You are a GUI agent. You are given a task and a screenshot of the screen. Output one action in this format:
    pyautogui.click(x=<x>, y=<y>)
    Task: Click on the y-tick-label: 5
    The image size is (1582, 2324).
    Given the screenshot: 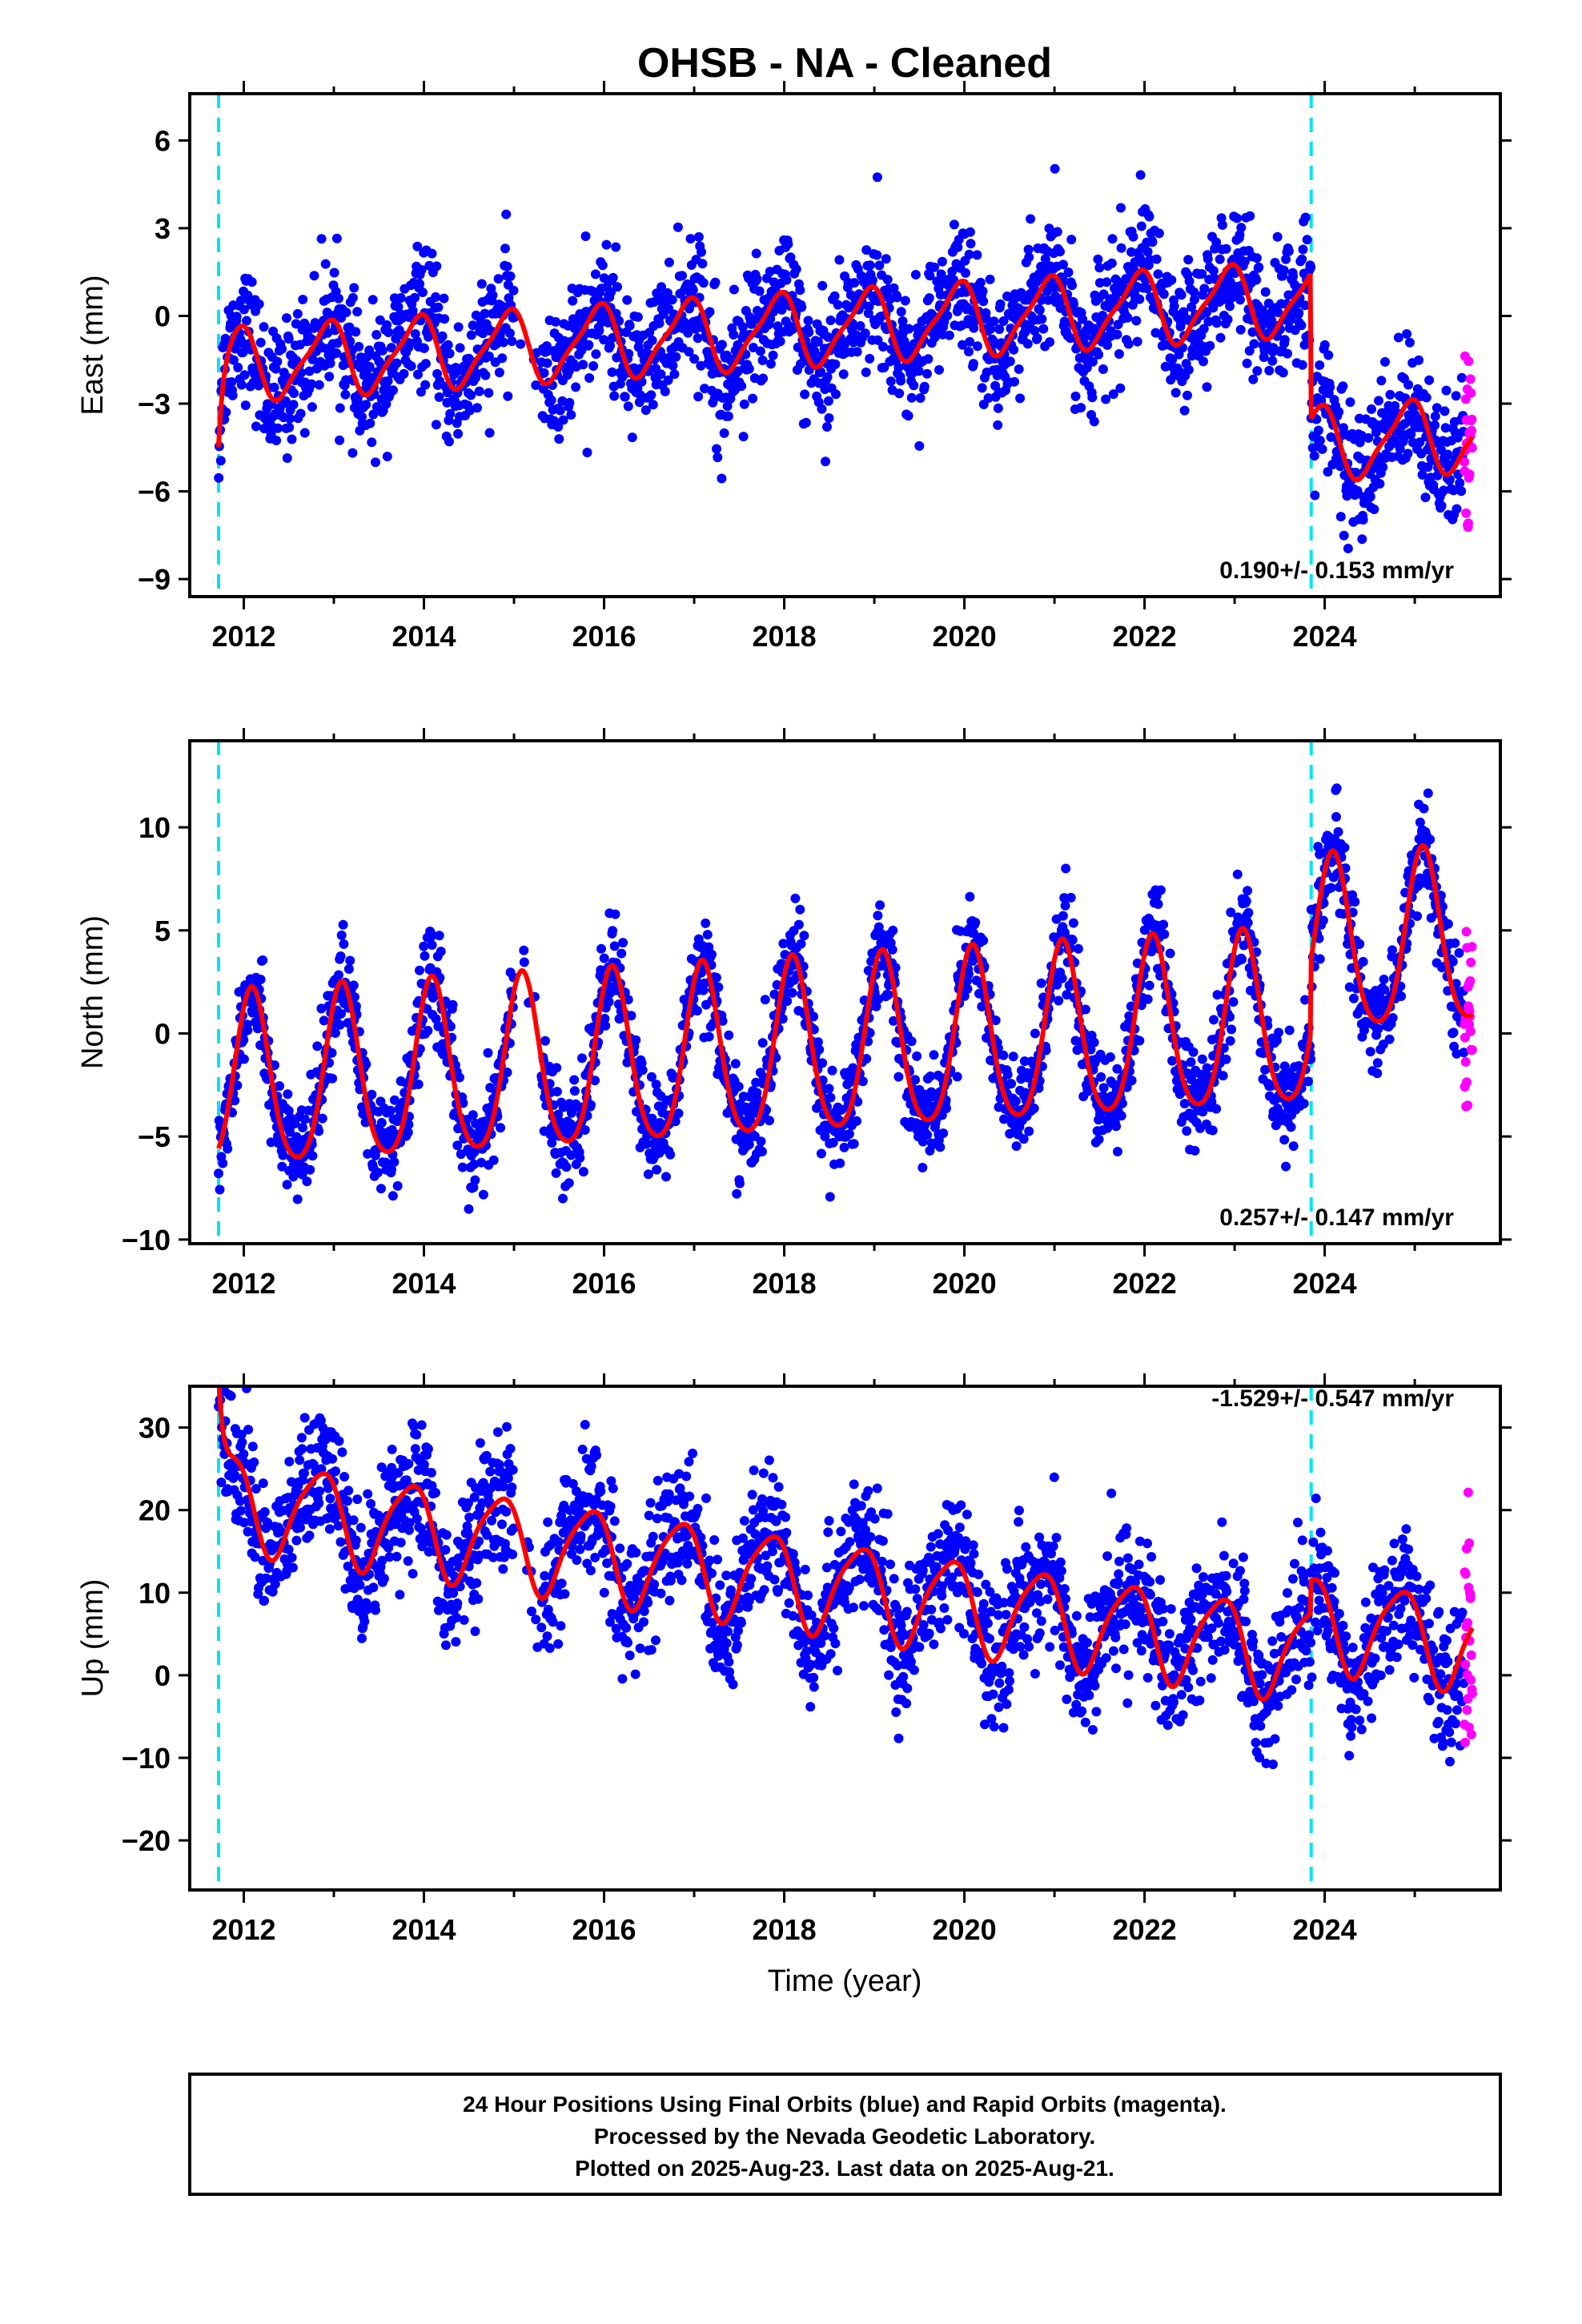 What is the action you would take?
    pyautogui.click(x=163, y=931)
    